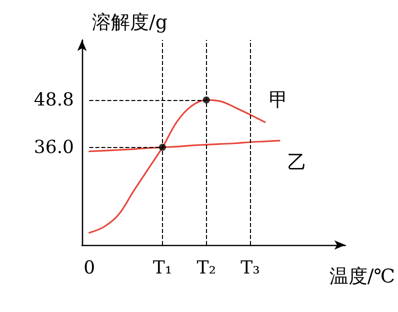  What do you see at coordinates (162, 268) in the screenshot?
I see `x-tick-label: T₁` at bounding box center [162, 268].